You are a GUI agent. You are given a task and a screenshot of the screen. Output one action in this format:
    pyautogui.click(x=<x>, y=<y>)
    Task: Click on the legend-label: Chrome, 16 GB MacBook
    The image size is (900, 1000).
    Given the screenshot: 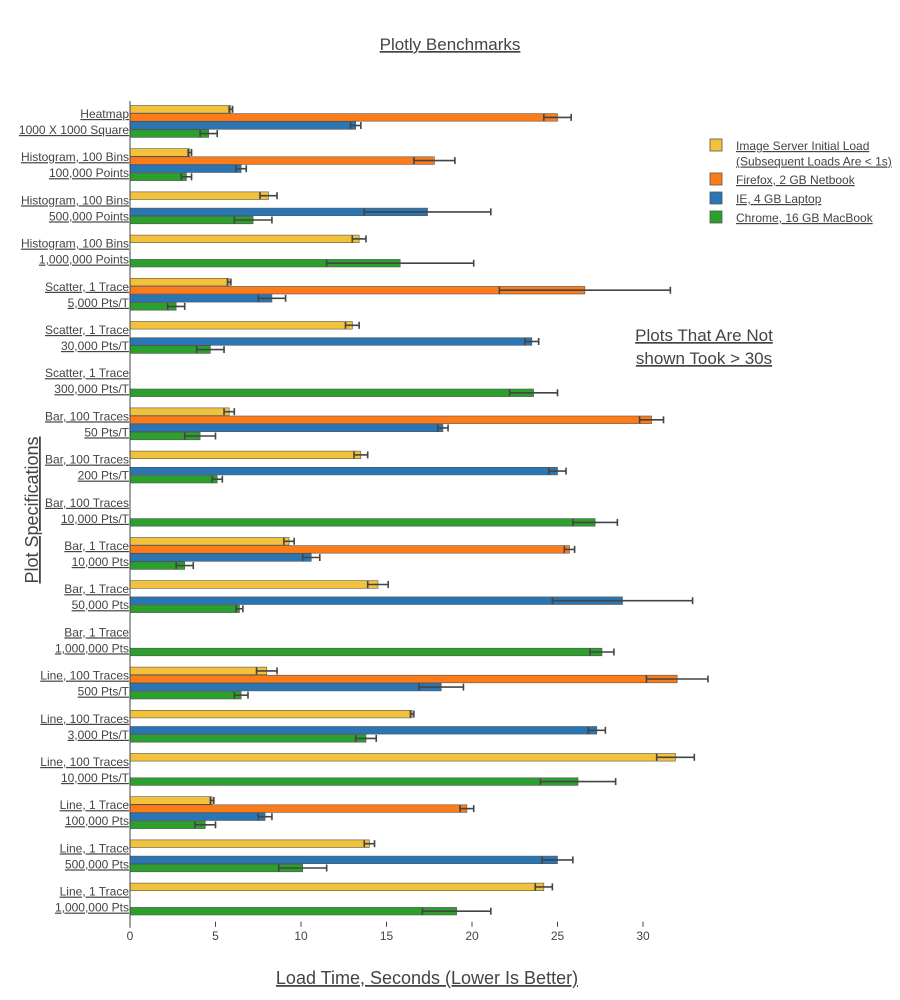 What is the action you would take?
    pyautogui.click(x=805, y=218)
    